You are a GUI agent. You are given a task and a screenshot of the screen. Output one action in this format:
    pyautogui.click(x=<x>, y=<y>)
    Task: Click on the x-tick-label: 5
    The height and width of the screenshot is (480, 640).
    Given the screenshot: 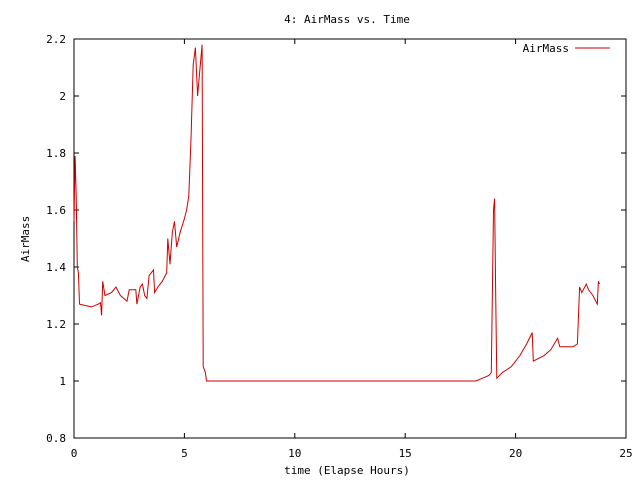 What is the action you would take?
    pyautogui.click(x=184, y=453)
    